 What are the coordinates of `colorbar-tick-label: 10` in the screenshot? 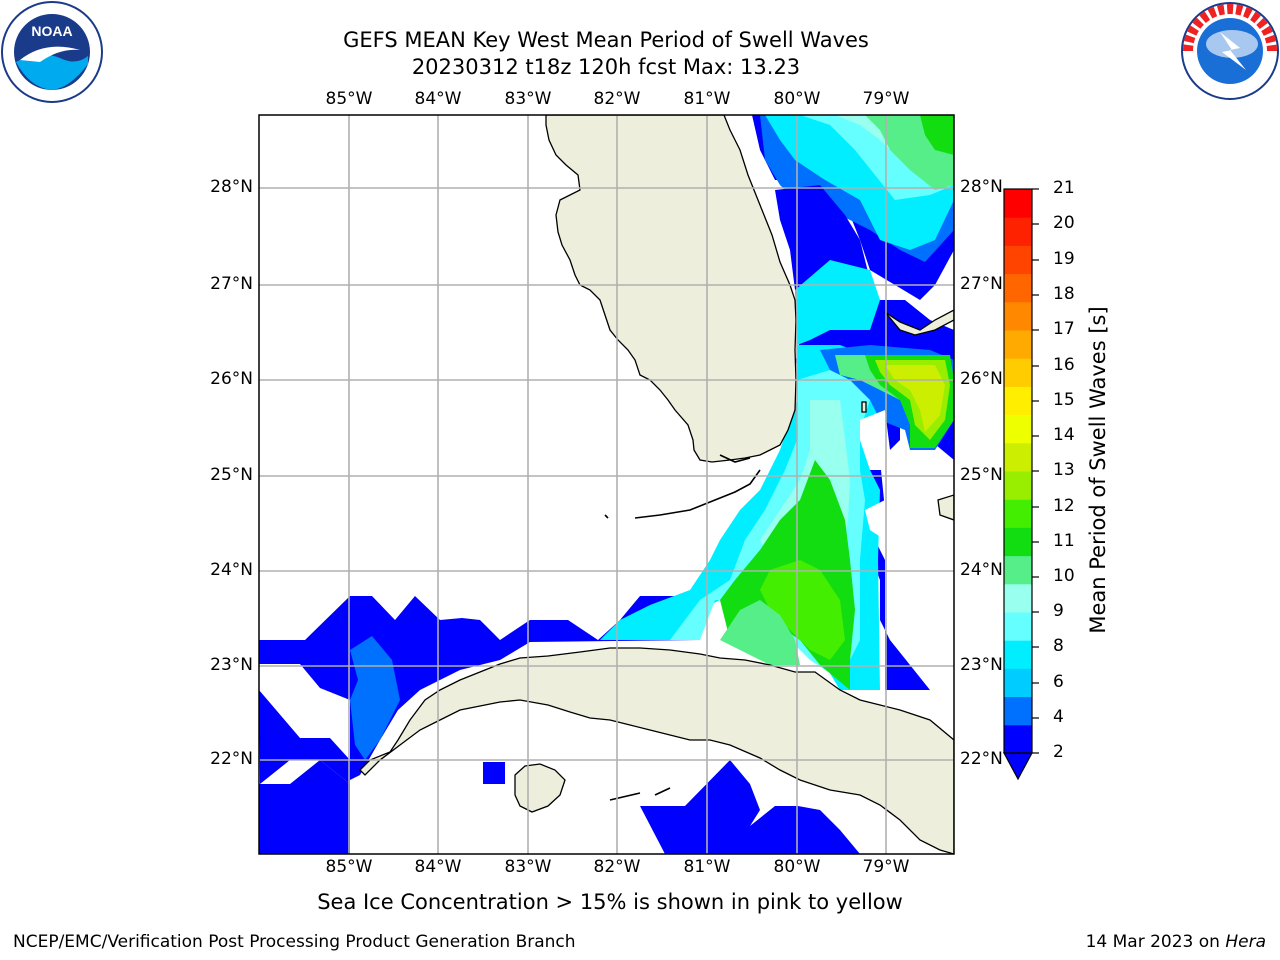 It's located at (1064, 576).